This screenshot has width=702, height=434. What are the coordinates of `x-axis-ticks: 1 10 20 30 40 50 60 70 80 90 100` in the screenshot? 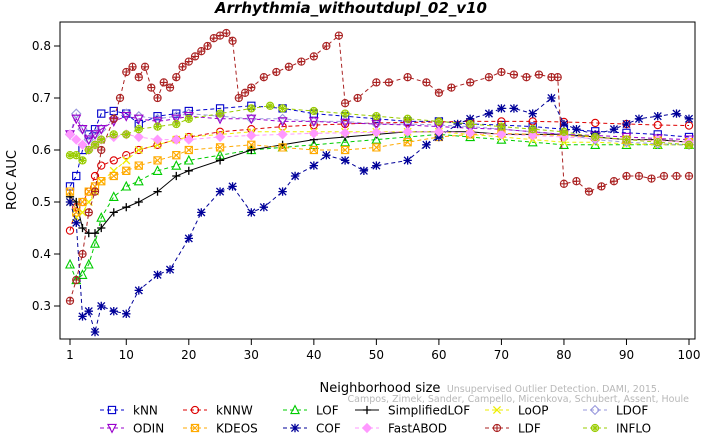 It's located at (383, 350).